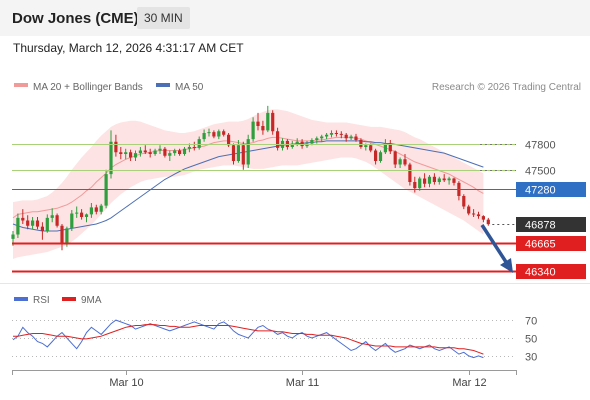 Image resolution: width=590 pixels, height=400 pixels. I want to click on level-label: 47500, so click(540, 172).